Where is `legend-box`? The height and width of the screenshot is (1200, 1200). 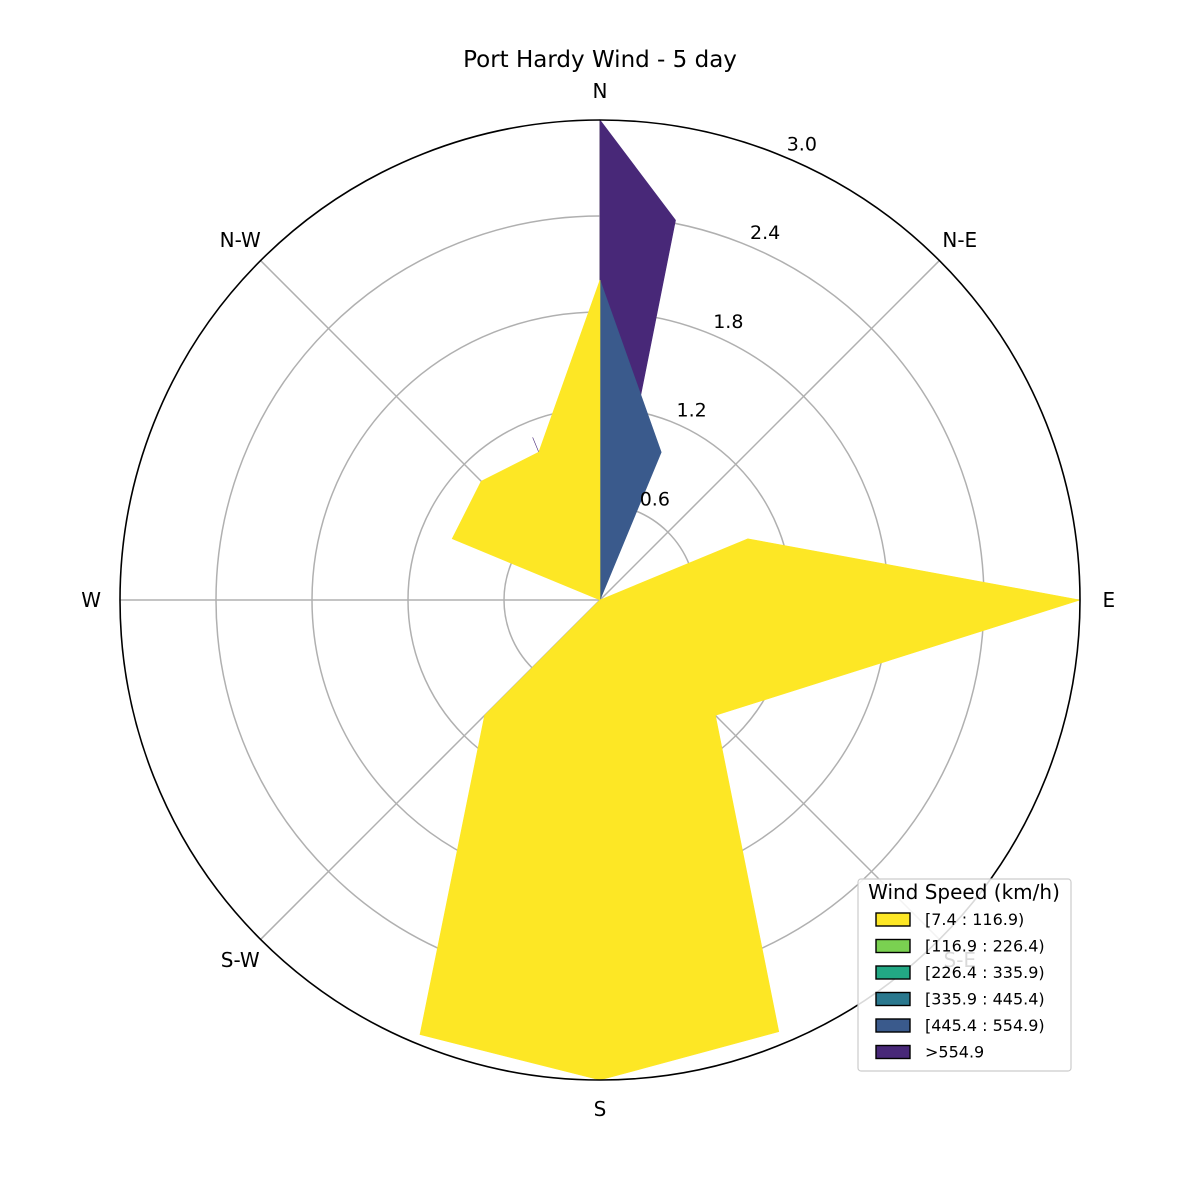 legend-box is located at coordinates (964, 975).